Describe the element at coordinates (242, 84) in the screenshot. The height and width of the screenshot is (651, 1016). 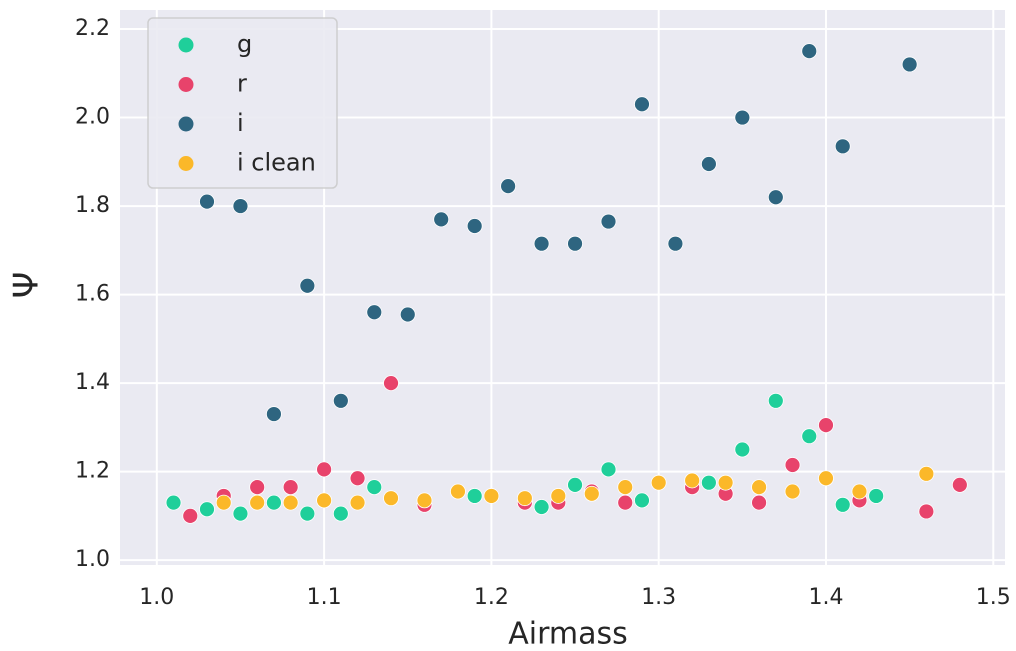
I see `legend-label: r` at that location.